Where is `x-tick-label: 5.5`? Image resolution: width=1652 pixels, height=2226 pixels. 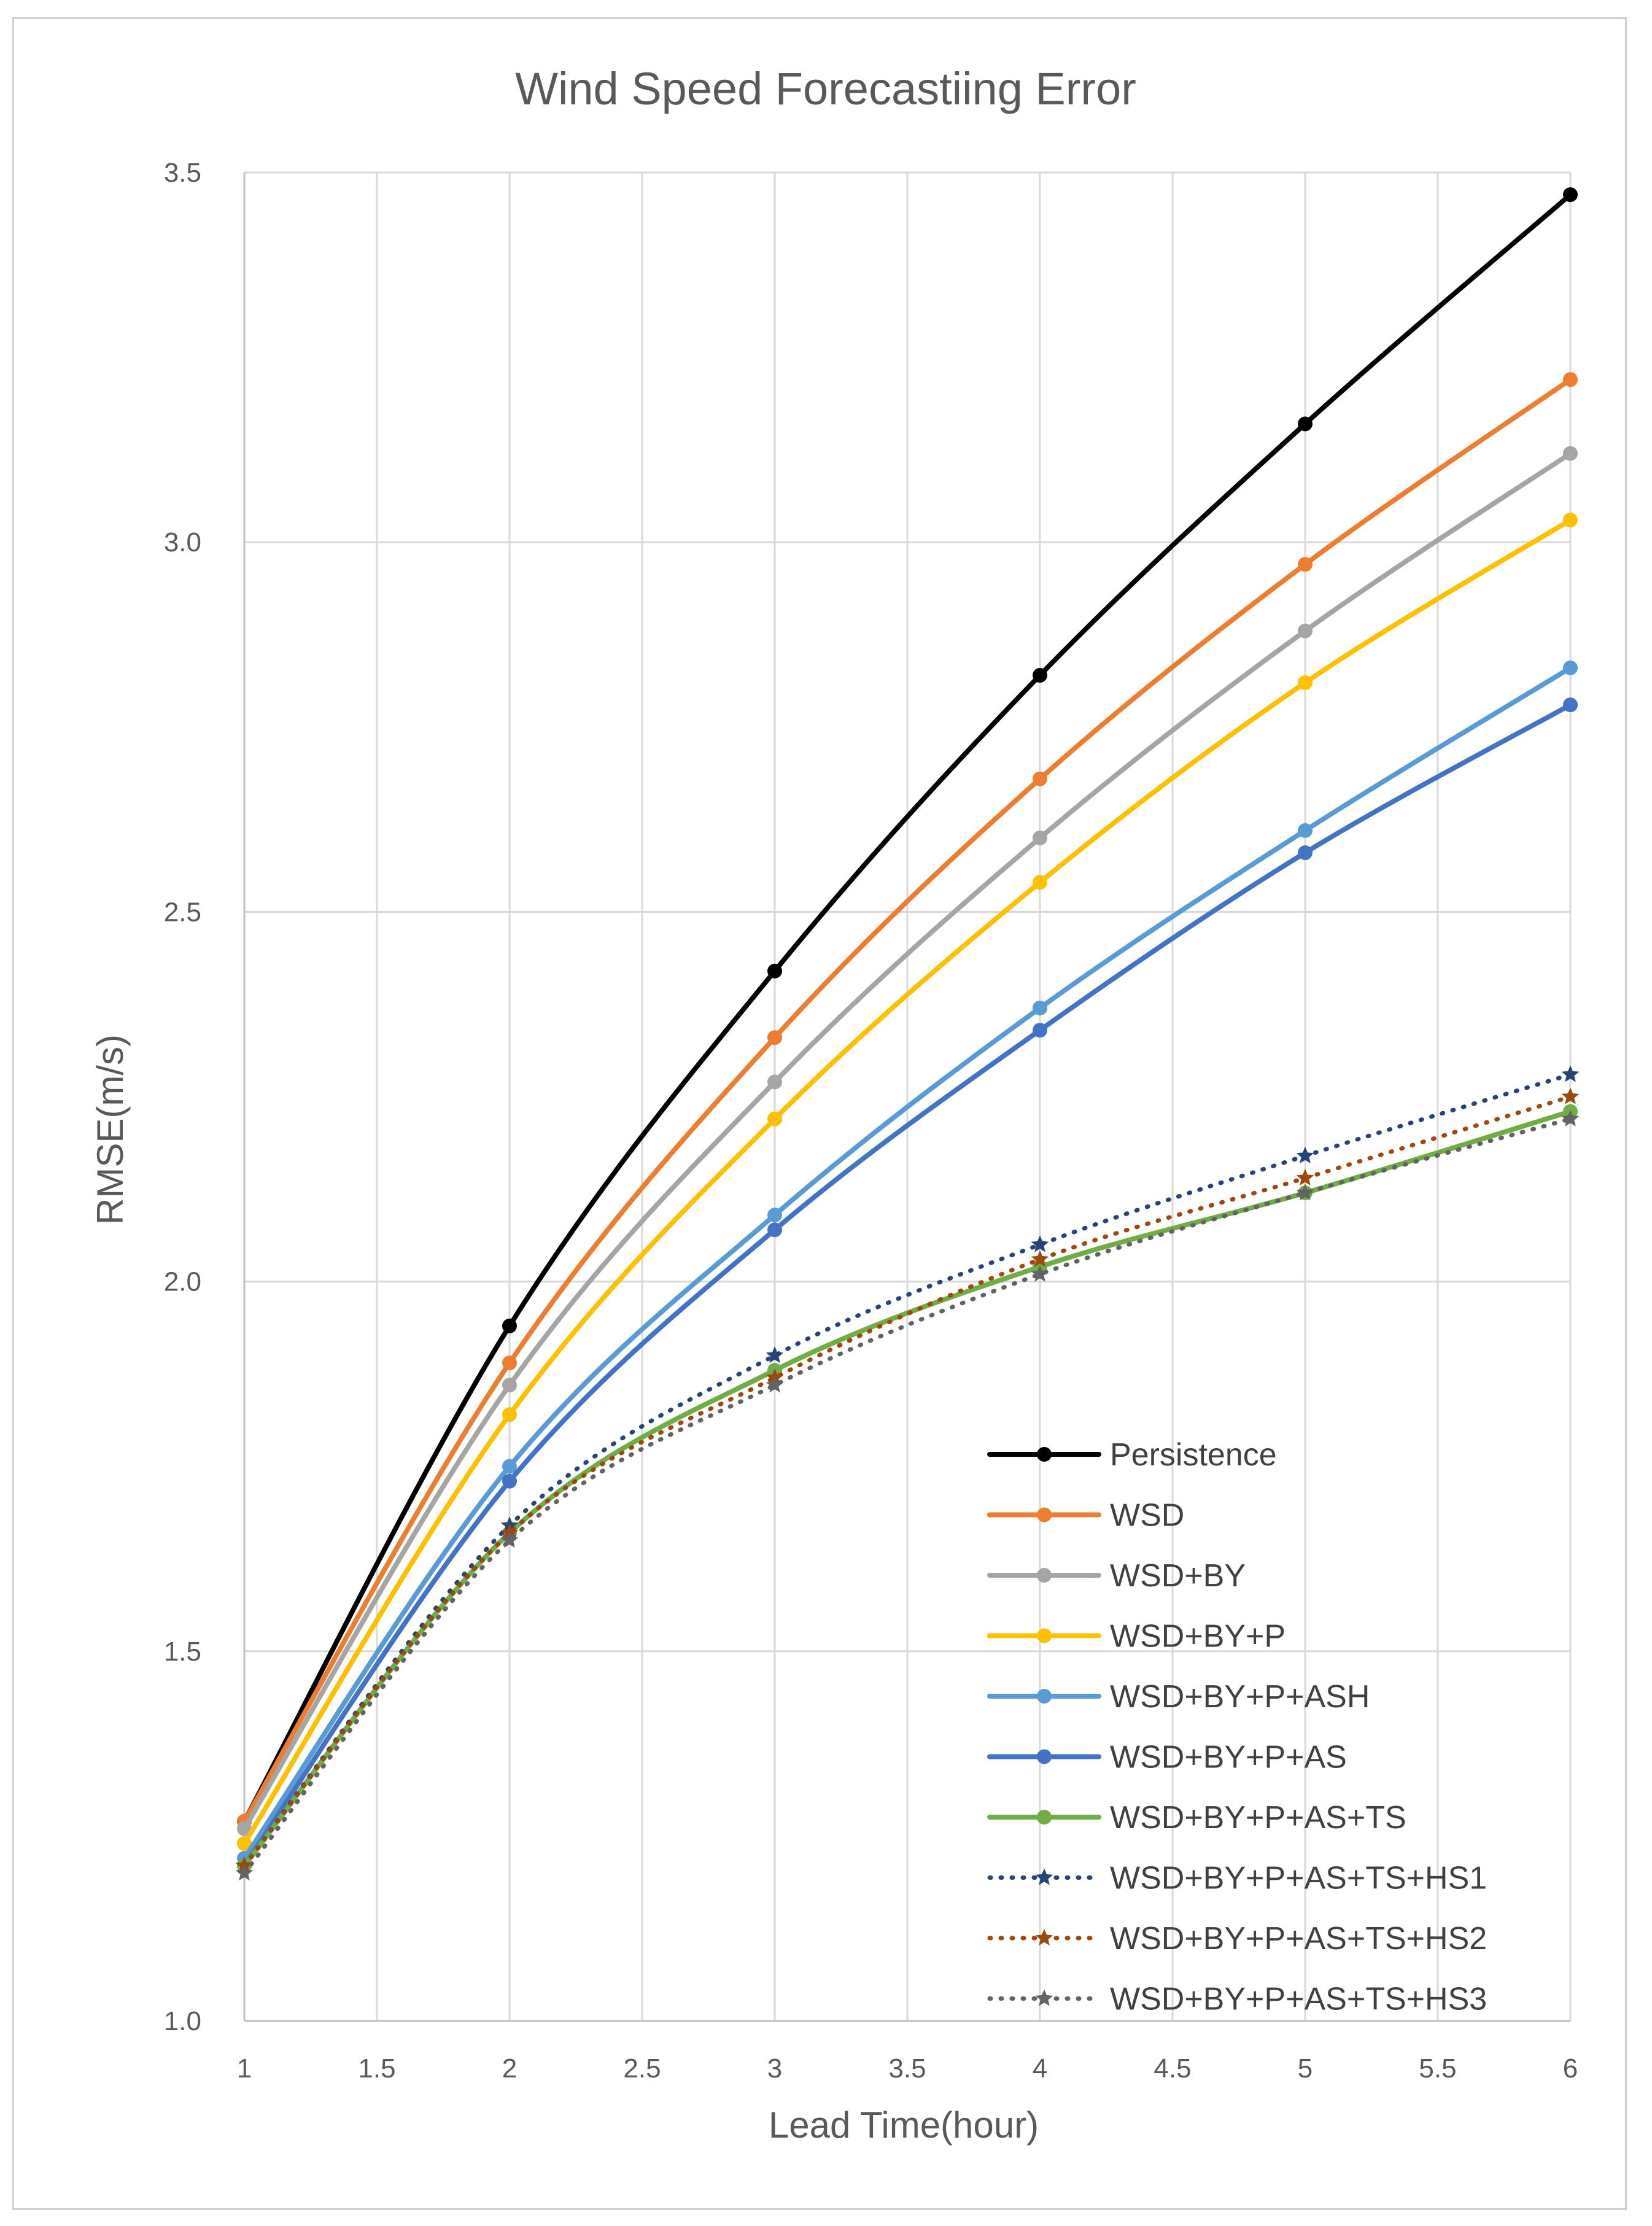
x-tick-label: 5.5 is located at coordinates (1438, 2068).